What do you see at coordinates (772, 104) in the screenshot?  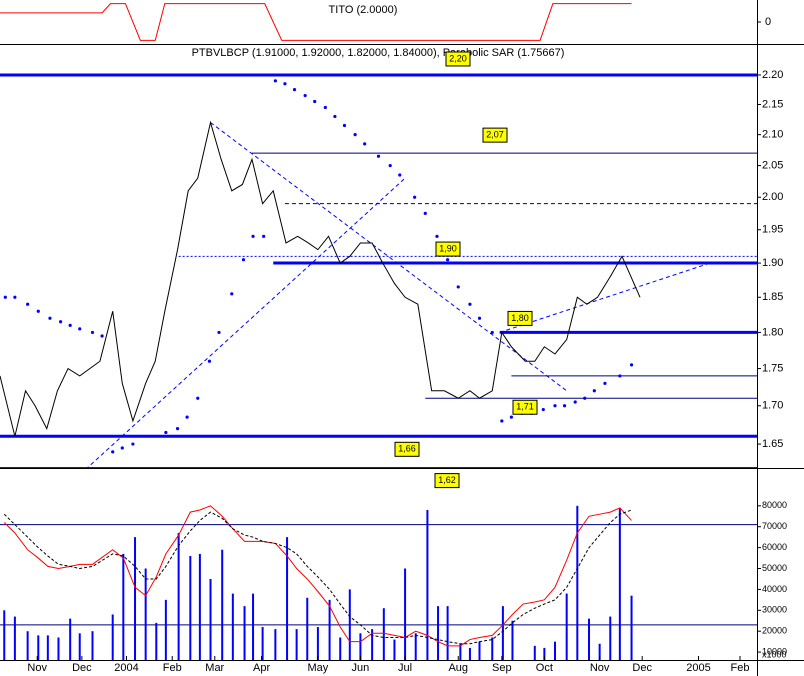 I see `y-tick-label: 2.15` at bounding box center [772, 104].